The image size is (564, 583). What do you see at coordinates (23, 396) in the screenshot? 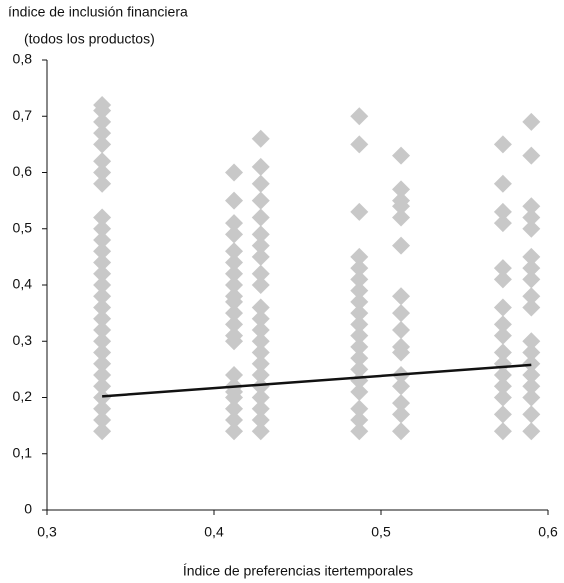
I see `y-tick-label: 0,2` at bounding box center [23, 396].